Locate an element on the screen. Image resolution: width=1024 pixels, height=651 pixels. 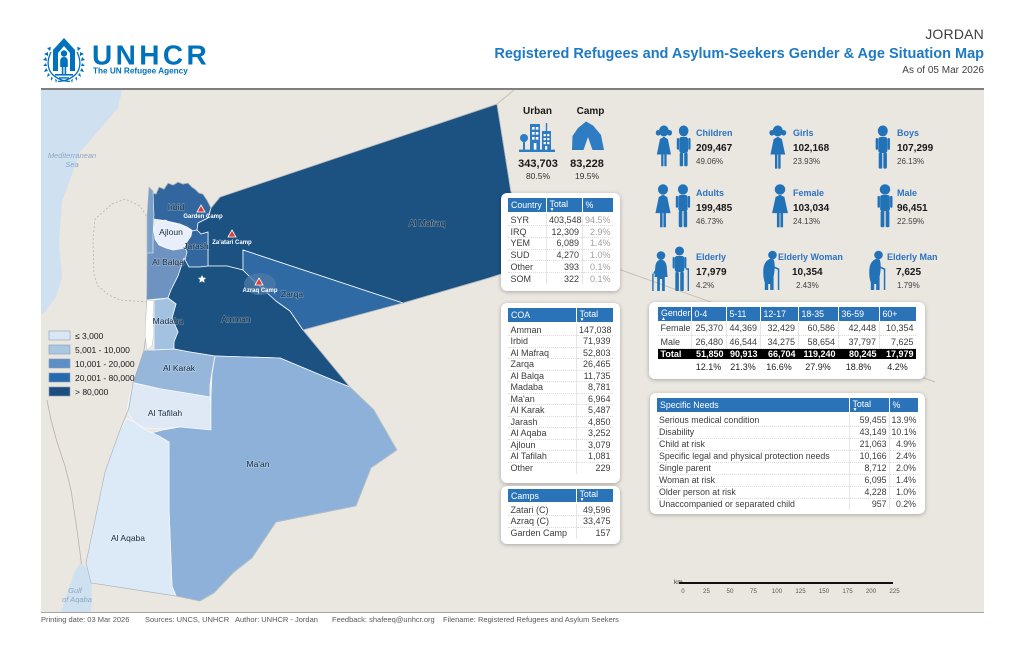
svg-text: Al Mafraq is located at coordinates (427, 223).